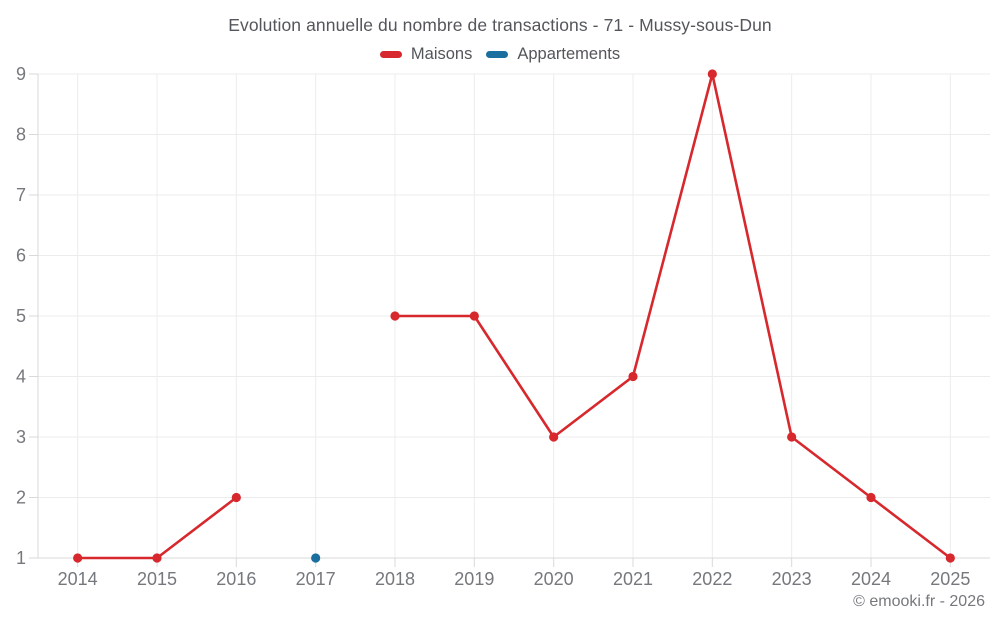 This screenshot has width=1000, height=625. I want to click on x-axis-tick-label: 2021, so click(633, 579).